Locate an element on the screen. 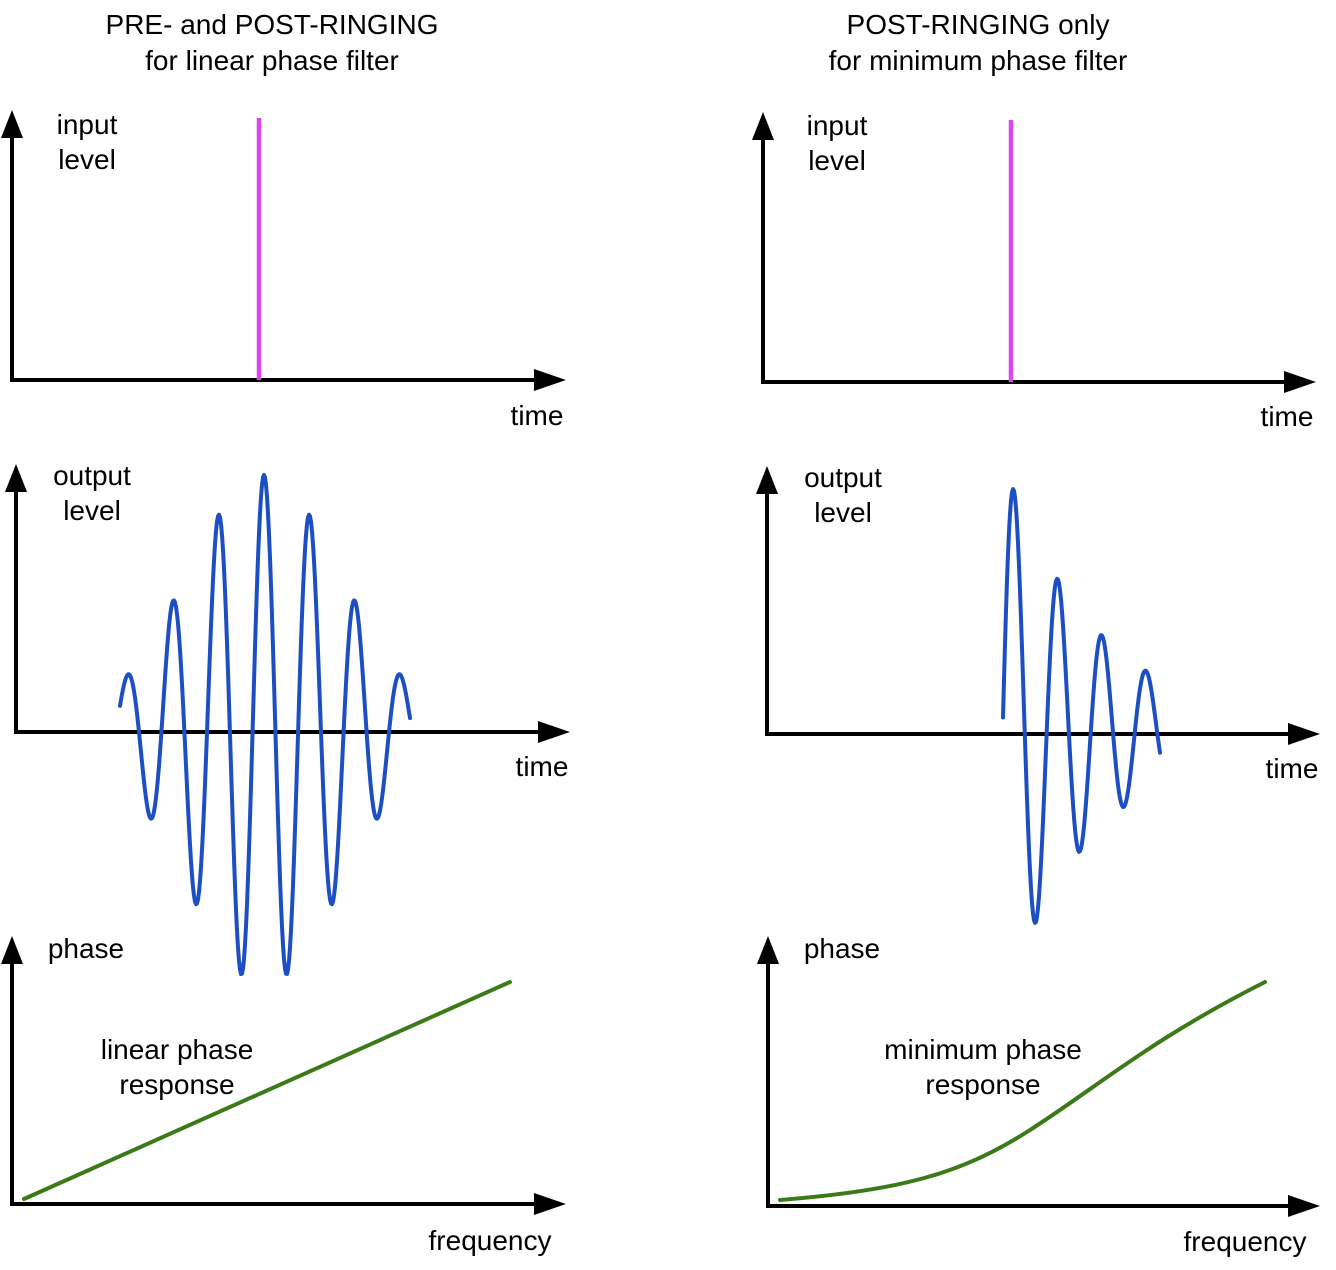 The width and height of the screenshot is (1336, 1270). left-phase-curve-label-line1: linear phase is located at coordinates (177, 1049).